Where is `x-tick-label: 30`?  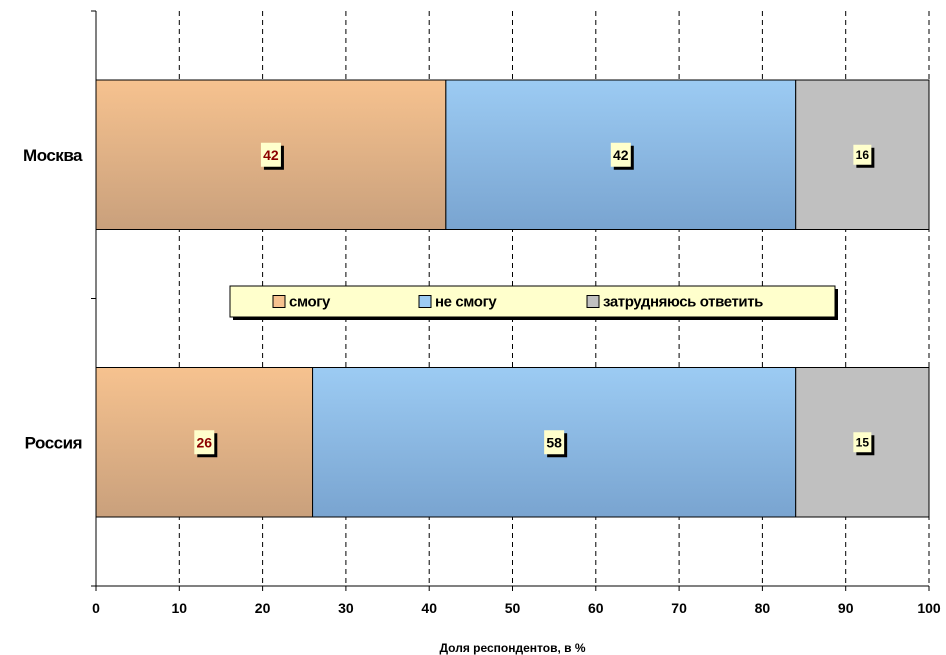 x-tick-label: 30 is located at coordinates (346, 608).